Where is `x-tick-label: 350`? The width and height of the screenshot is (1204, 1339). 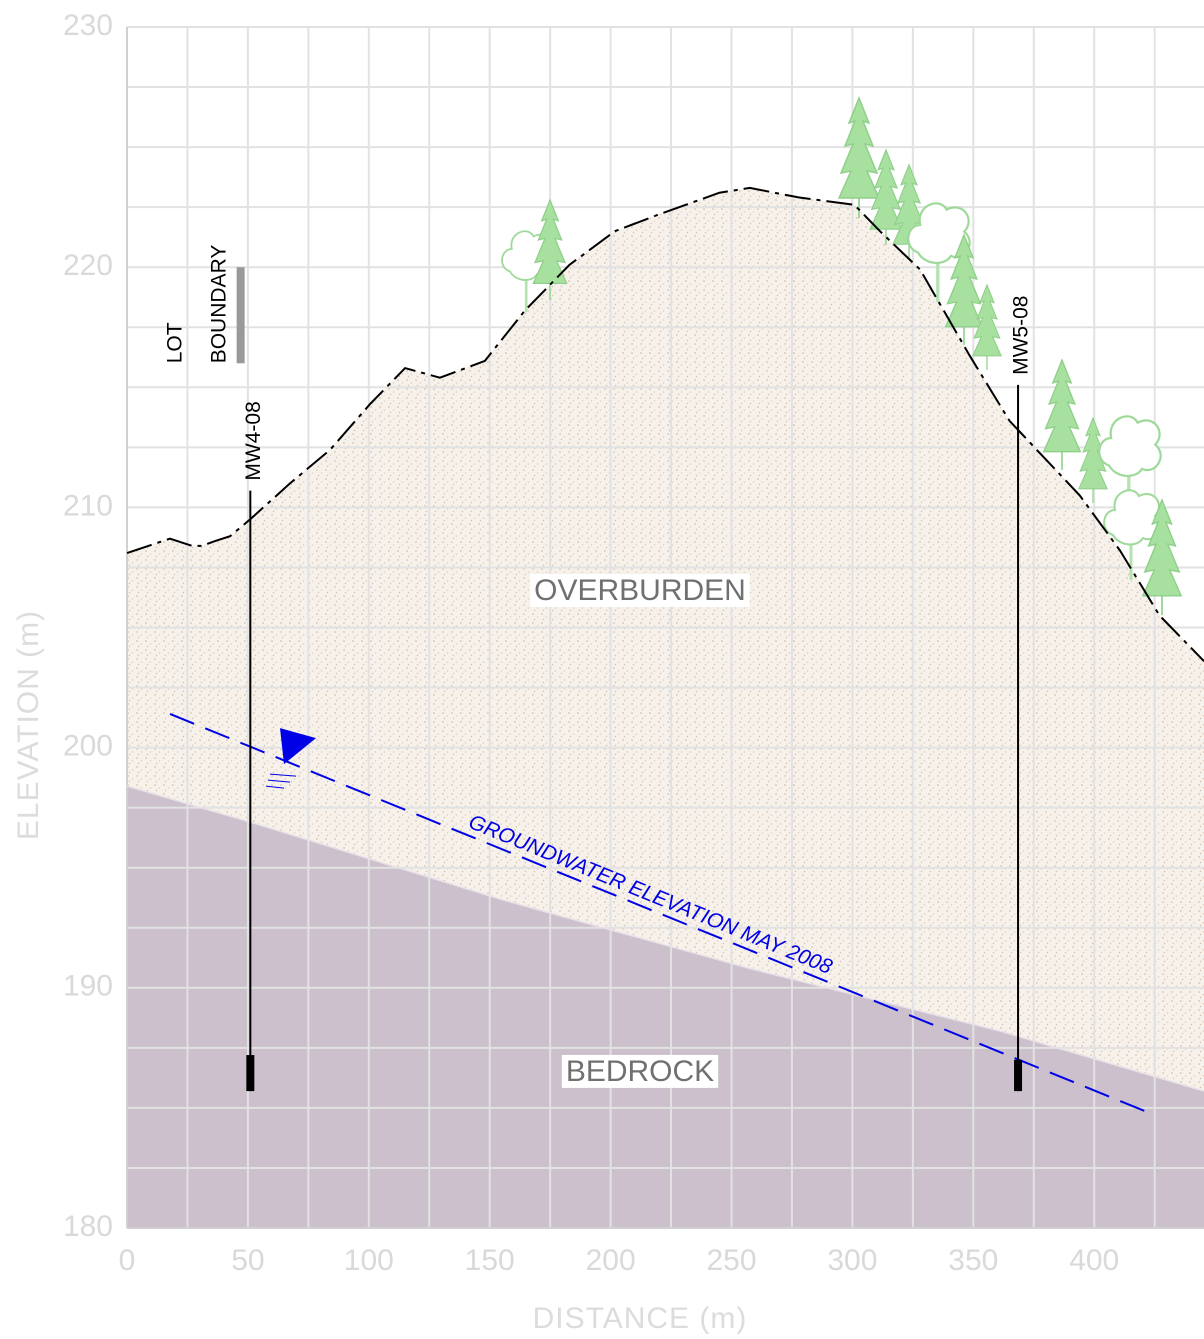 x-tick-label: 350 is located at coordinates (973, 1260).